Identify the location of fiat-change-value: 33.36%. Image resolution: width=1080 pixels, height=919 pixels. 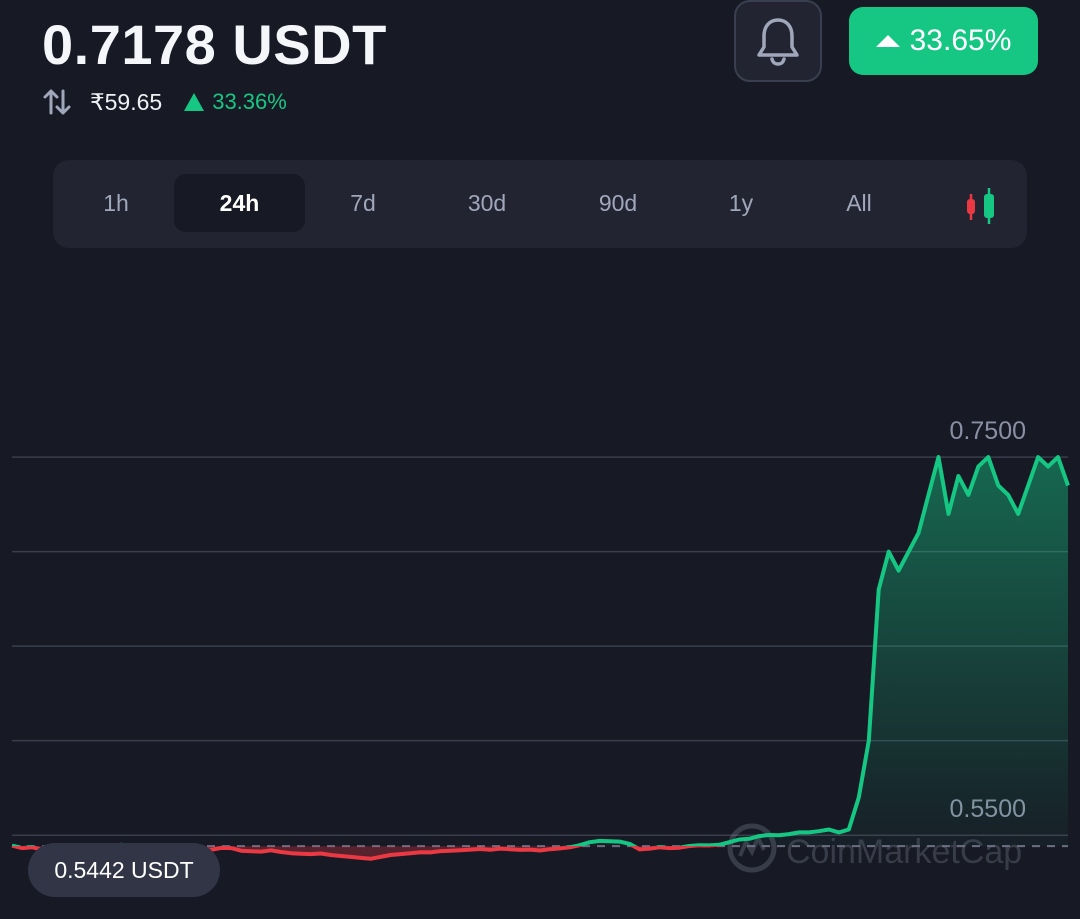
(249, 101).